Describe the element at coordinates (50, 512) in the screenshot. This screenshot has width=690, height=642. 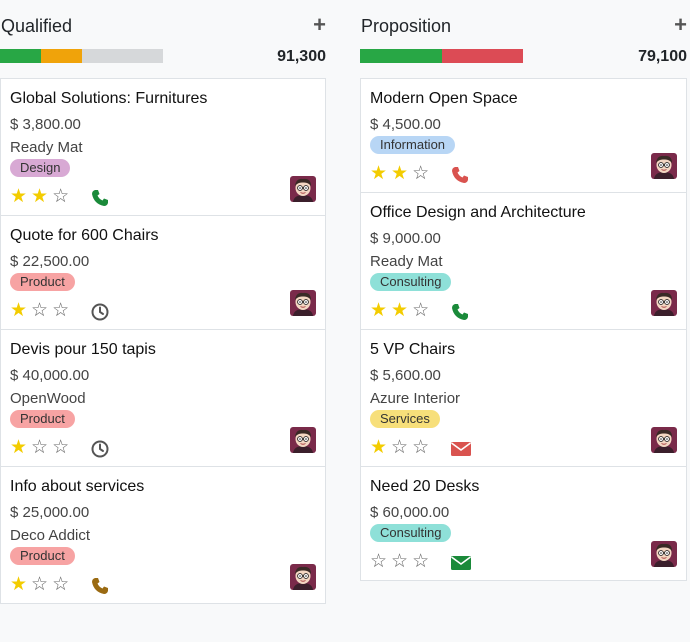
I see `card-amount: $ 25,000.00` at that location.